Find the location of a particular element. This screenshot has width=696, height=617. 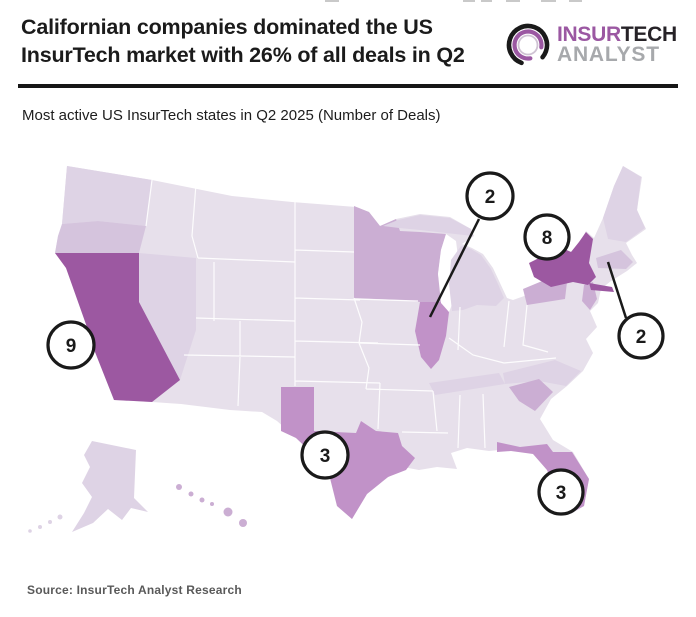

callout-new-york: 8 is located at coordinates (547, 237).